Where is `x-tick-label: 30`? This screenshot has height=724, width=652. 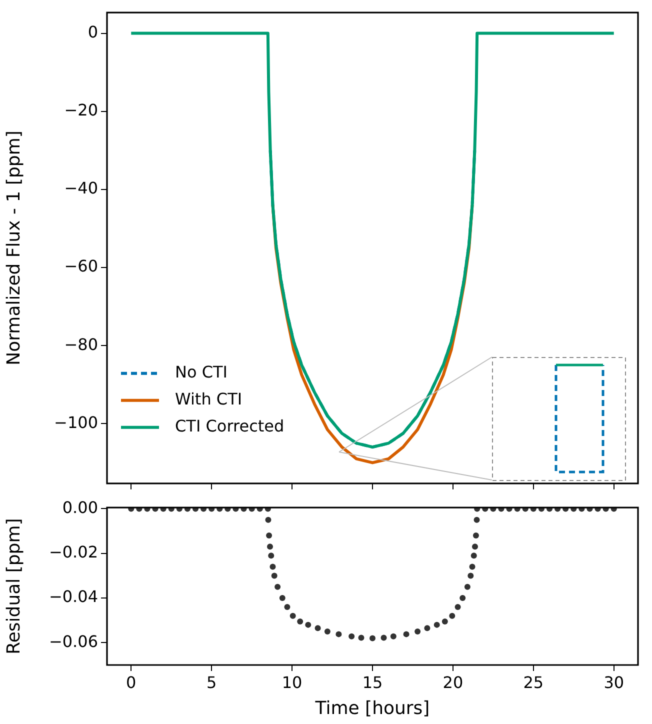
x-tick-label: 30 is located at coordinates (614, 682).